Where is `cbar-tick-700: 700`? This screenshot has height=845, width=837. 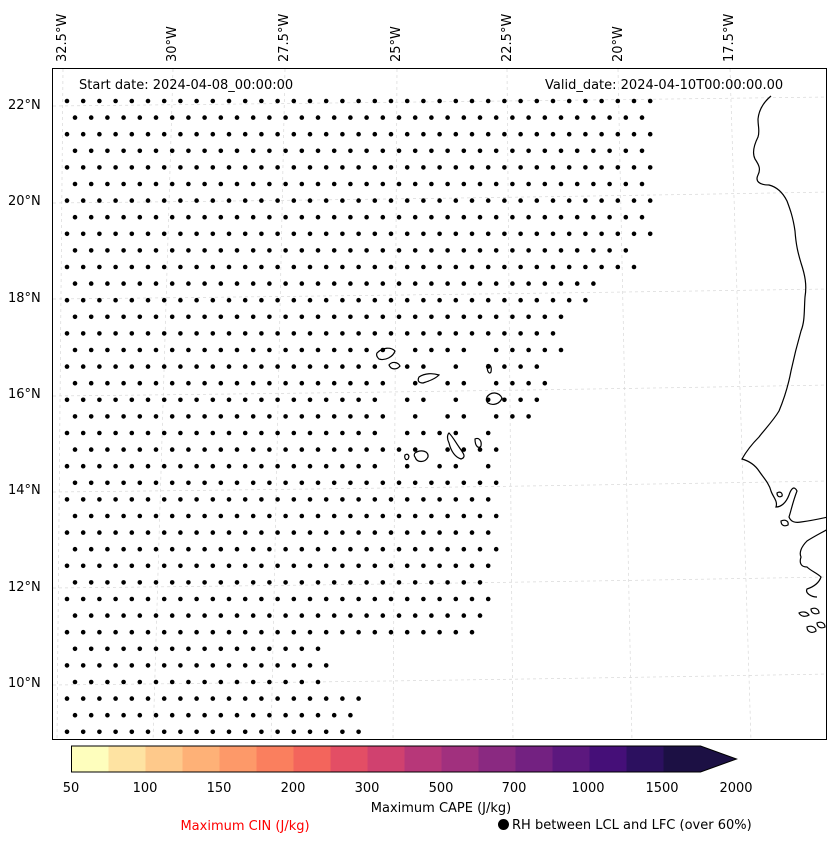
cbar-tick-700: 700 is located at coordinates (514, 788).